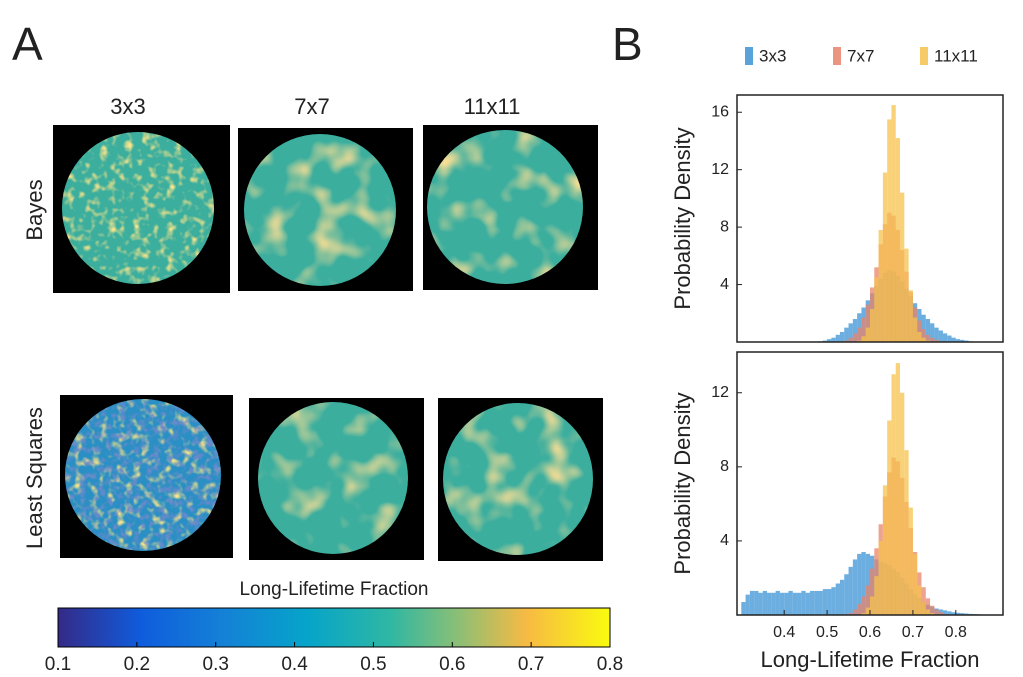 The height and width of the screenshot is (677, 1023). I want to click on x-axis-label: Long-Lifetime Fraction, so click(870, 659).